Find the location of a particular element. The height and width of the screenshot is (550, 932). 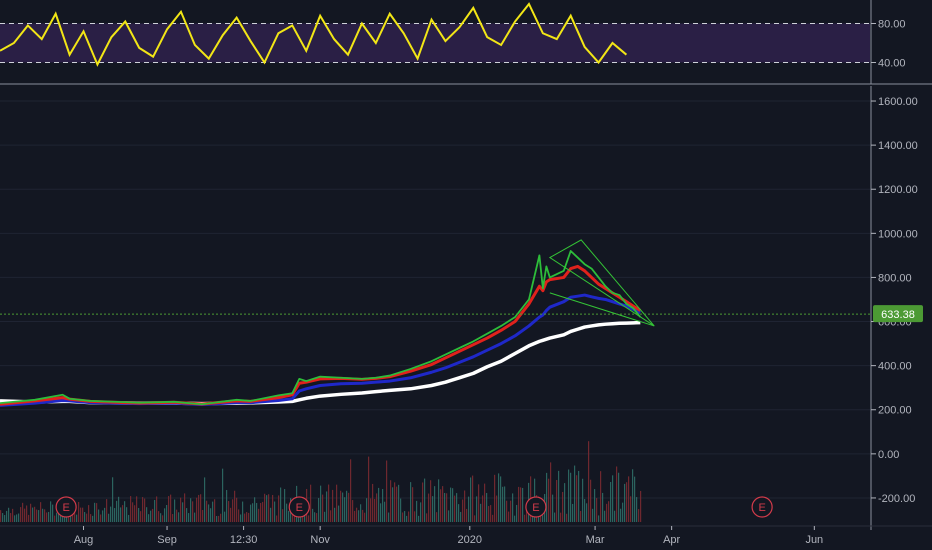

price-y-tick-label: 1200.00 is located at coordinates (898, 190).